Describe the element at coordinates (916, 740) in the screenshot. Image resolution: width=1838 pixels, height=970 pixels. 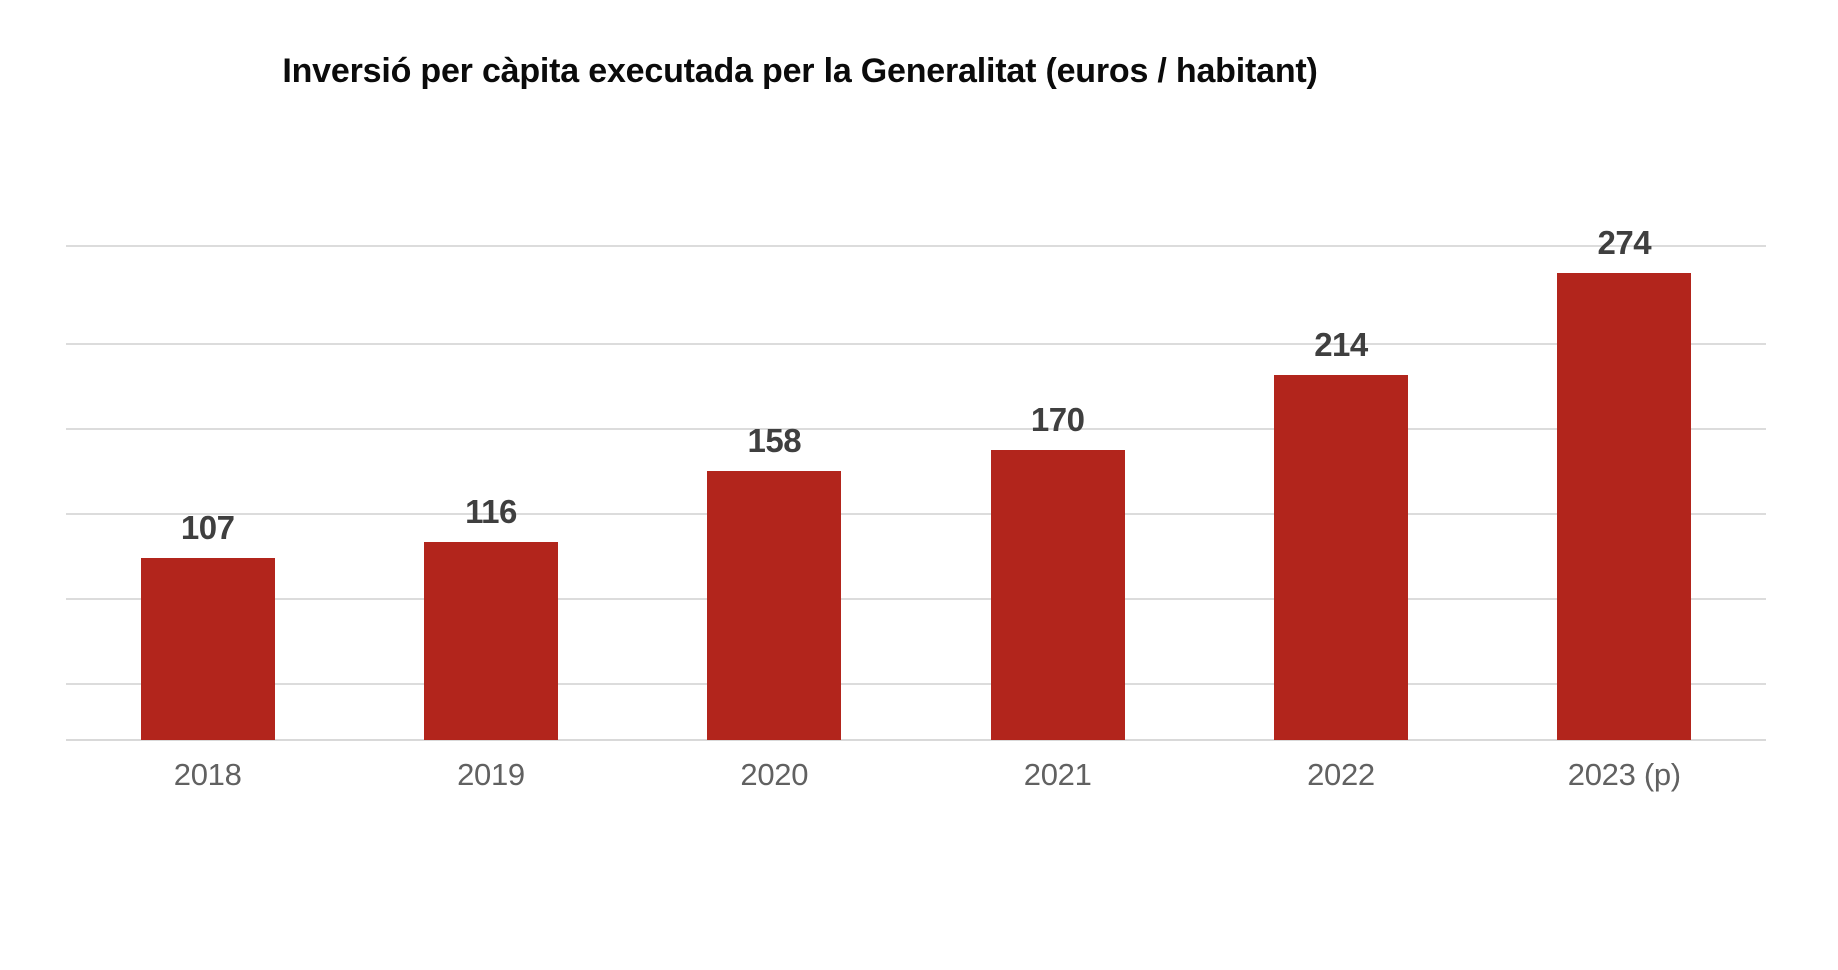
I see `x-axis-line` at that location.